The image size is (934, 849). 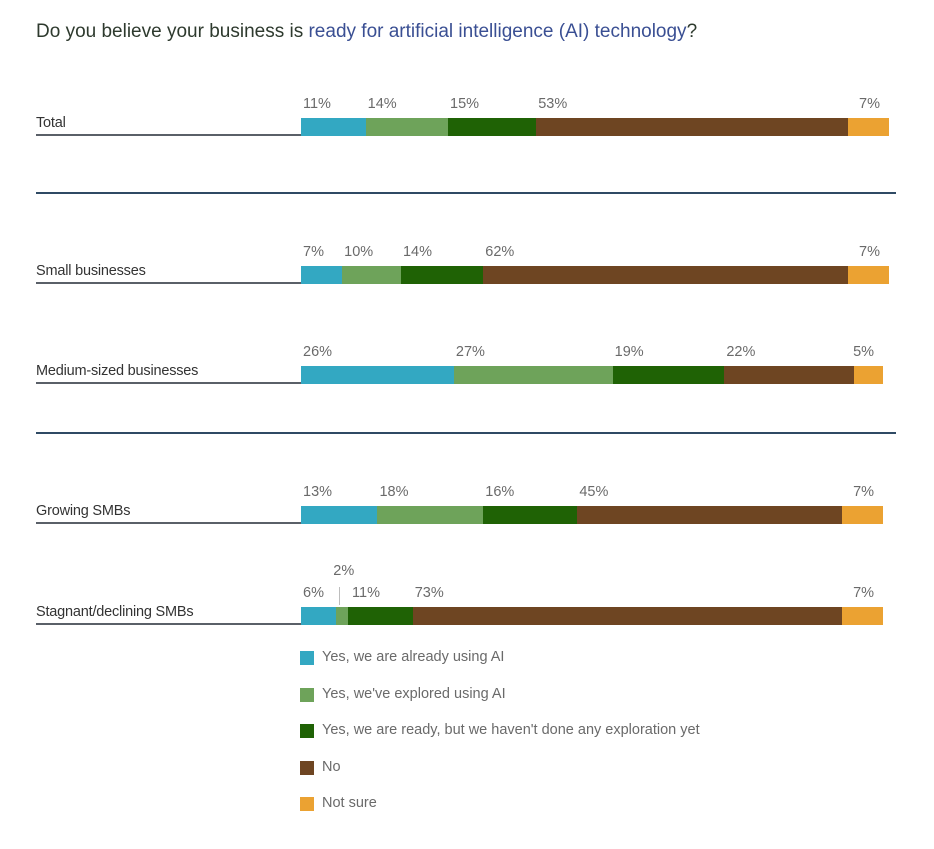 I want to click on data-label-stagnant-declining-smbs-no: 73%, so click(x=429, y=593).